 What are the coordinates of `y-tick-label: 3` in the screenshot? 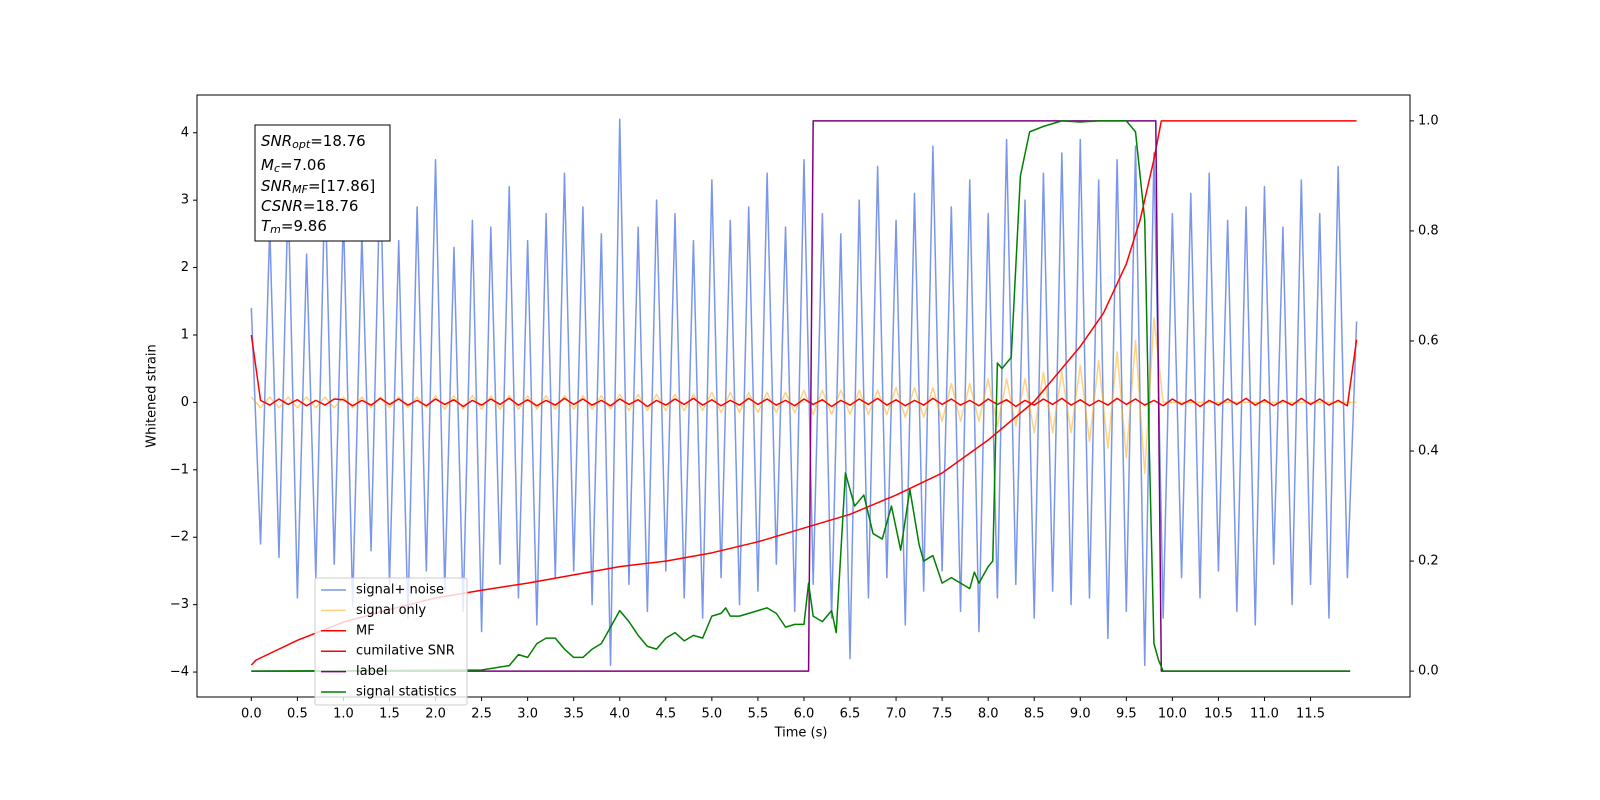 It's located at (185, 200).